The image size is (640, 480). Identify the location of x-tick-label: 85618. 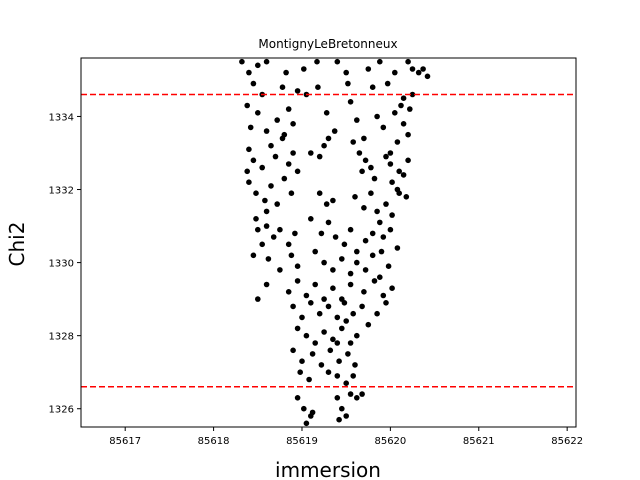
(214, 441).